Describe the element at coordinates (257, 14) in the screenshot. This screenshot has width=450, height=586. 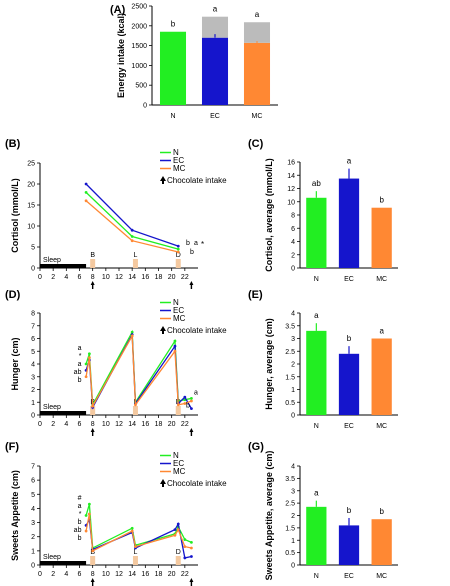
I see `significance-letter: a` at that location.